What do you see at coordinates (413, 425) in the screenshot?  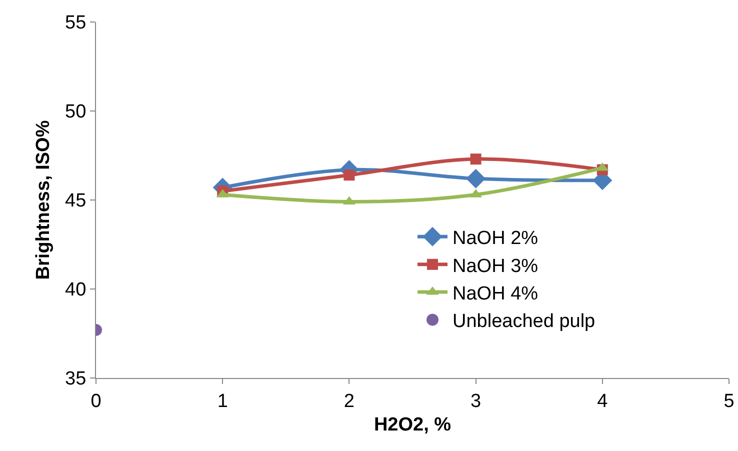 I see `x-axis-title: H2O2, %` at bounding box center [413, 425].